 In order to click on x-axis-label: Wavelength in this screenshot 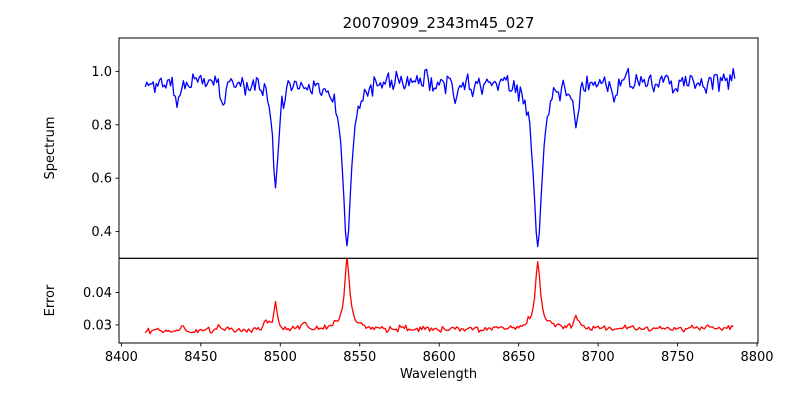, I will do `click(438, 374)`.